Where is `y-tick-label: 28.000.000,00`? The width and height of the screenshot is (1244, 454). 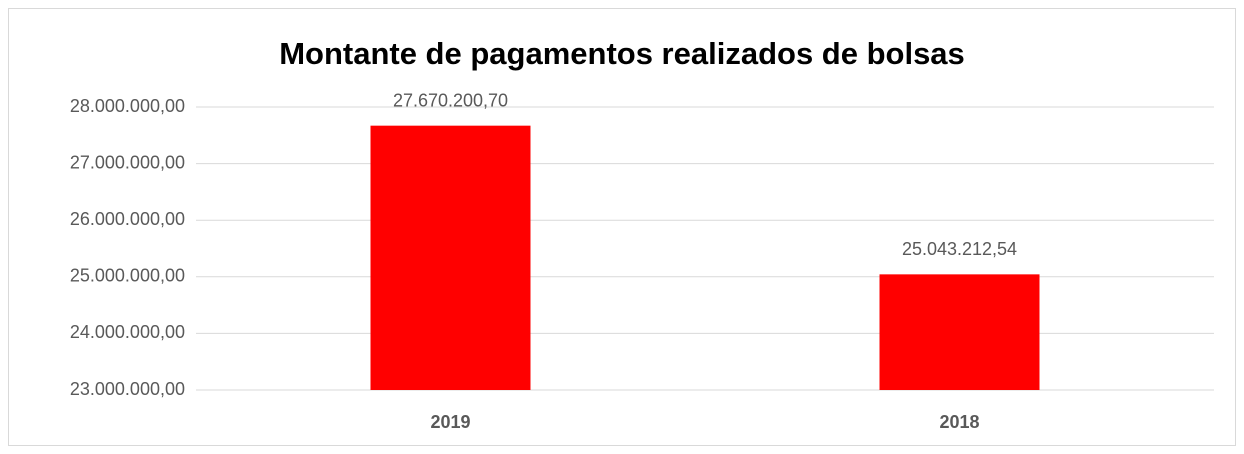
y-tick-label: 28.000.000,00 is located at coordinates (127, 106).